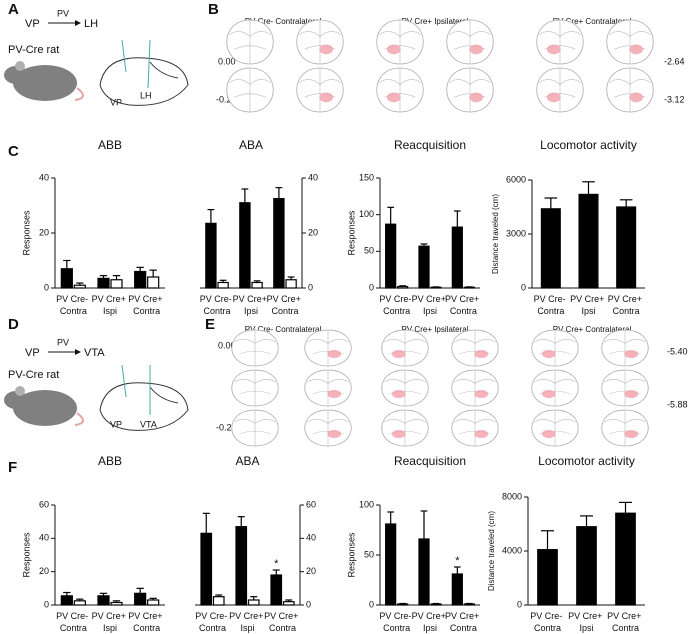 The height and width of the screenshot is (634, 688). I want to click on panel-label: C, so click(13, 151).